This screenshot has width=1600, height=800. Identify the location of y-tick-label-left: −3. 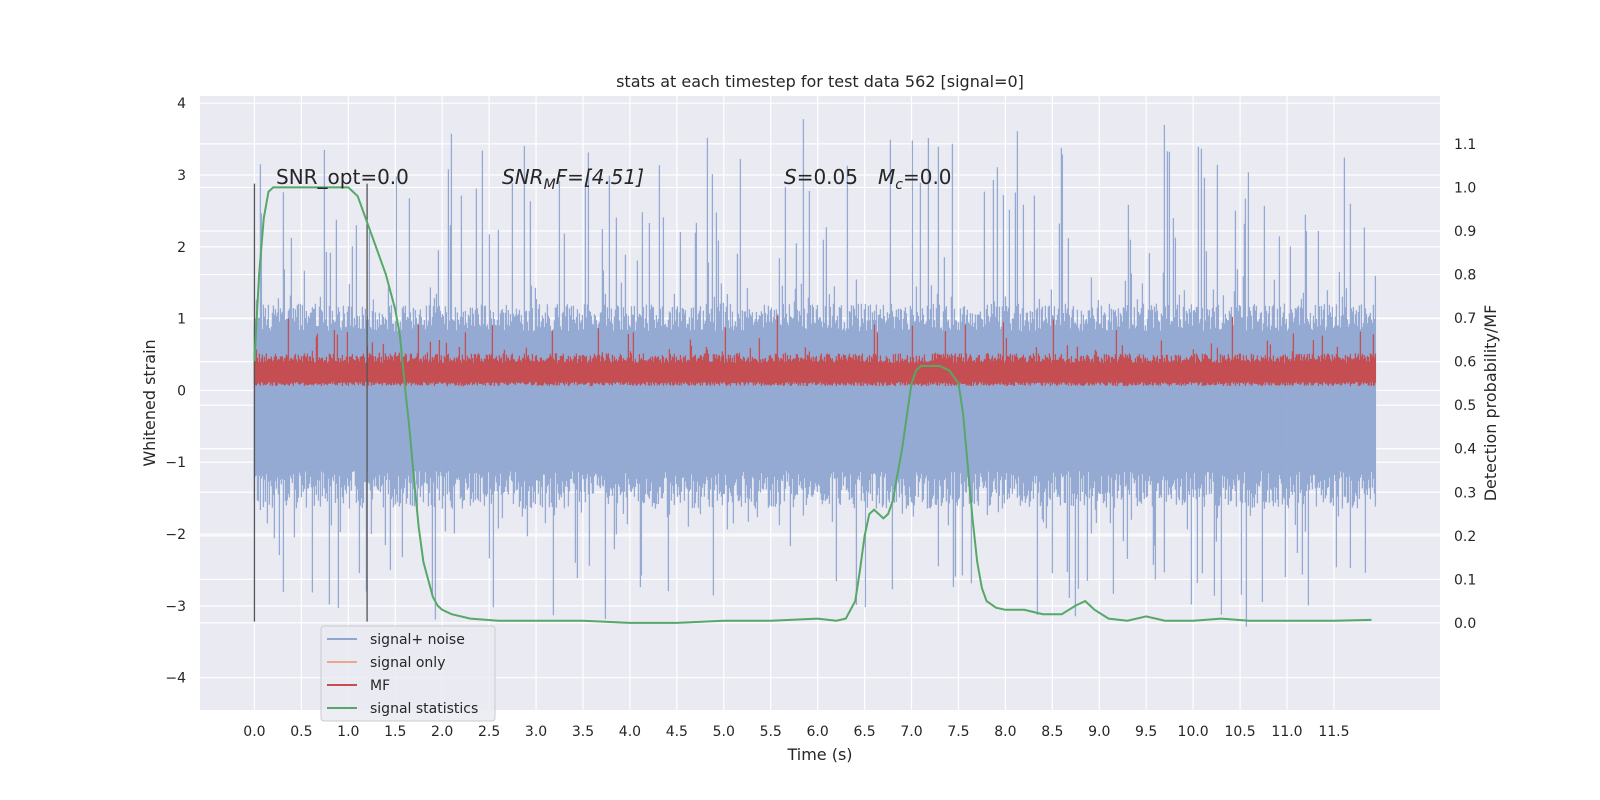
(175, 607).